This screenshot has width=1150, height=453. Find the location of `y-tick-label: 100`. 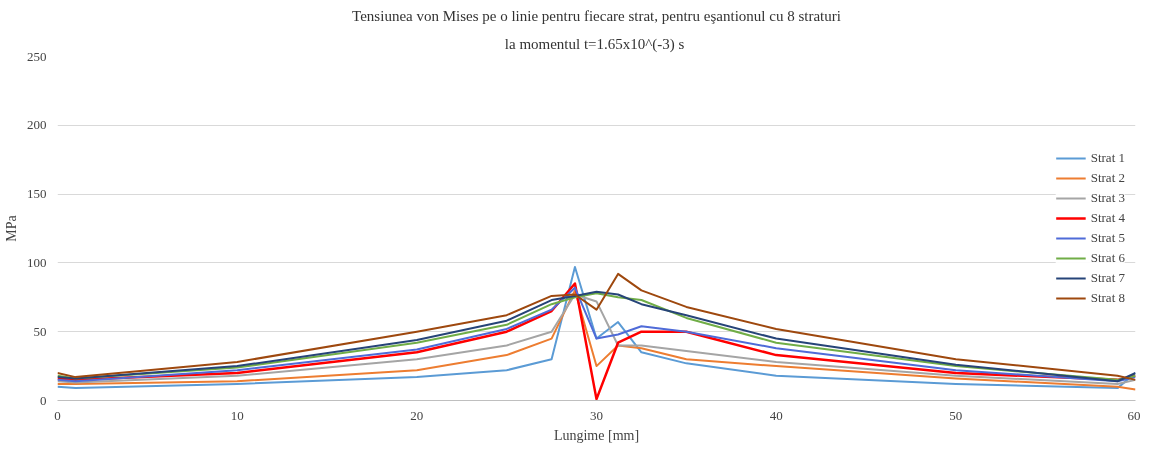

y-tick-label: 100 is located at coordinates (37, 262).